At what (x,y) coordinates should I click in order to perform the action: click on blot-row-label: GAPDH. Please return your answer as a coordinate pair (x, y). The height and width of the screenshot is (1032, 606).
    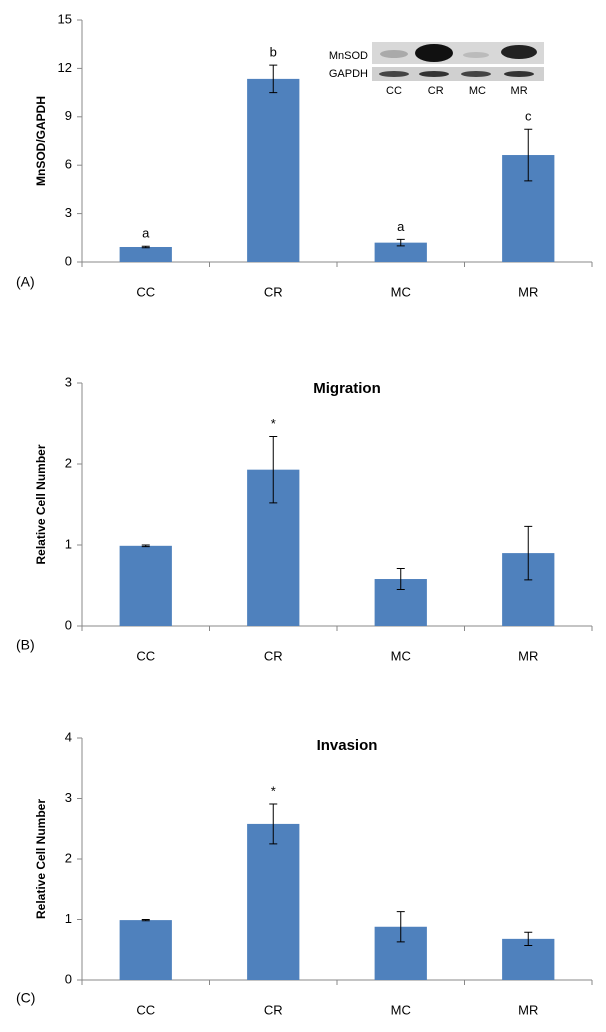
    Looking at the image, I should click on (348, 74).